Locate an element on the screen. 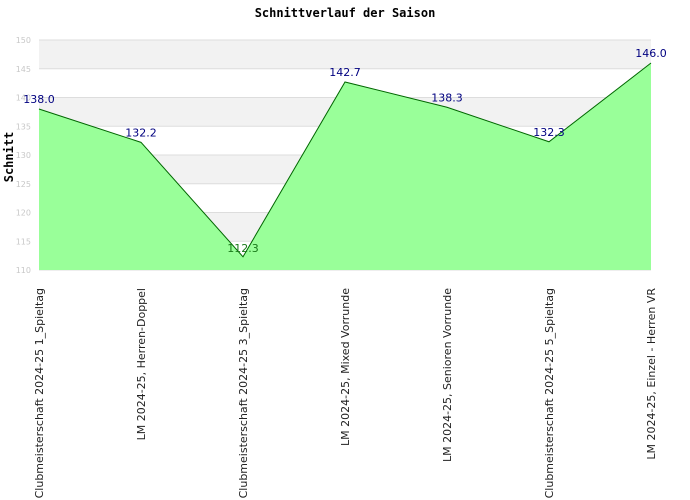 This screenshot has width=690, height=500. y-axis-label: Schnitt is located at coordinates (9, 157).